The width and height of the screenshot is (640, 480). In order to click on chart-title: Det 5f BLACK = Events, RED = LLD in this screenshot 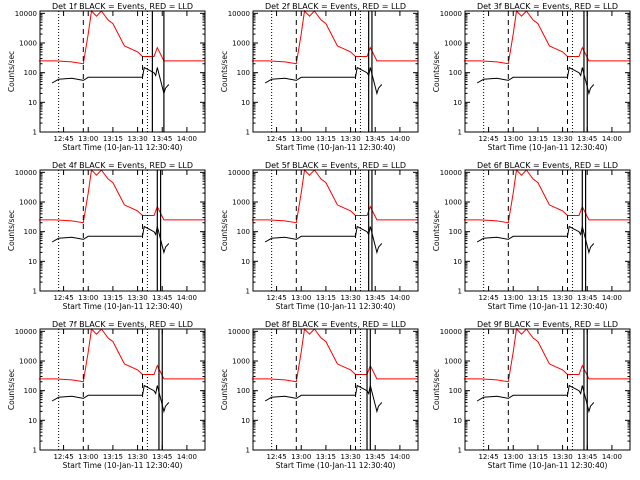, I will do `click(335, 165)`.